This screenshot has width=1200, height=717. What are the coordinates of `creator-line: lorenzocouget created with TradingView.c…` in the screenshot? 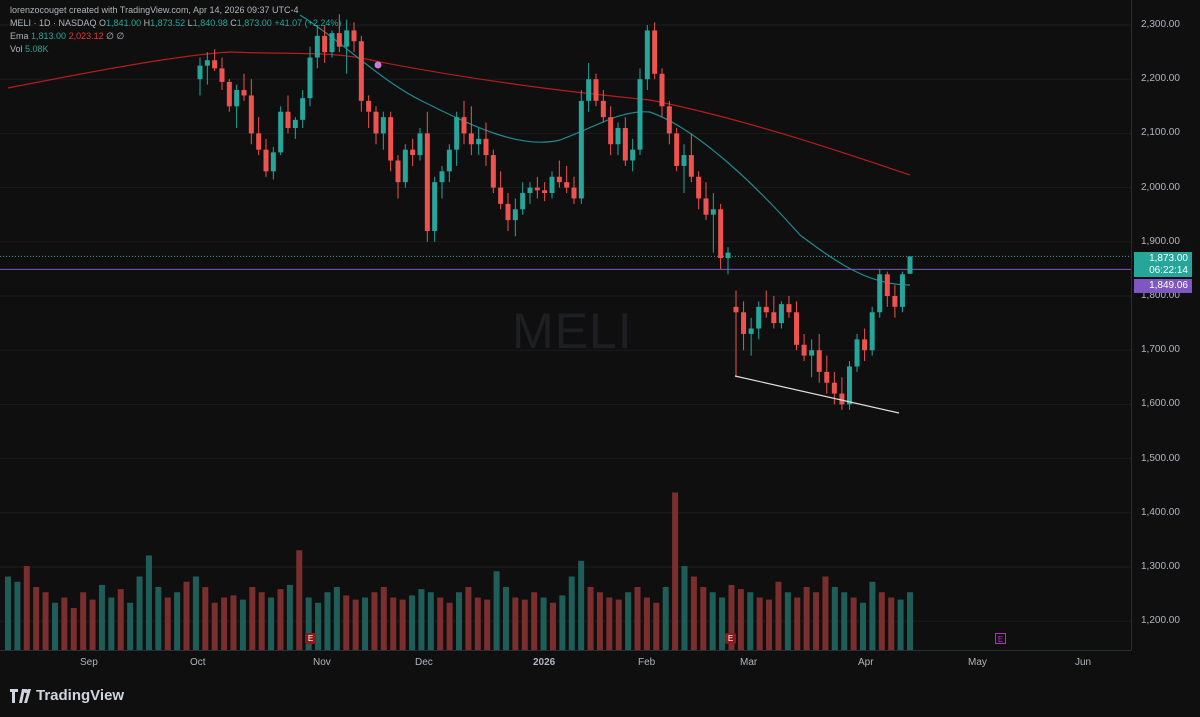 It's located at (154, 10).